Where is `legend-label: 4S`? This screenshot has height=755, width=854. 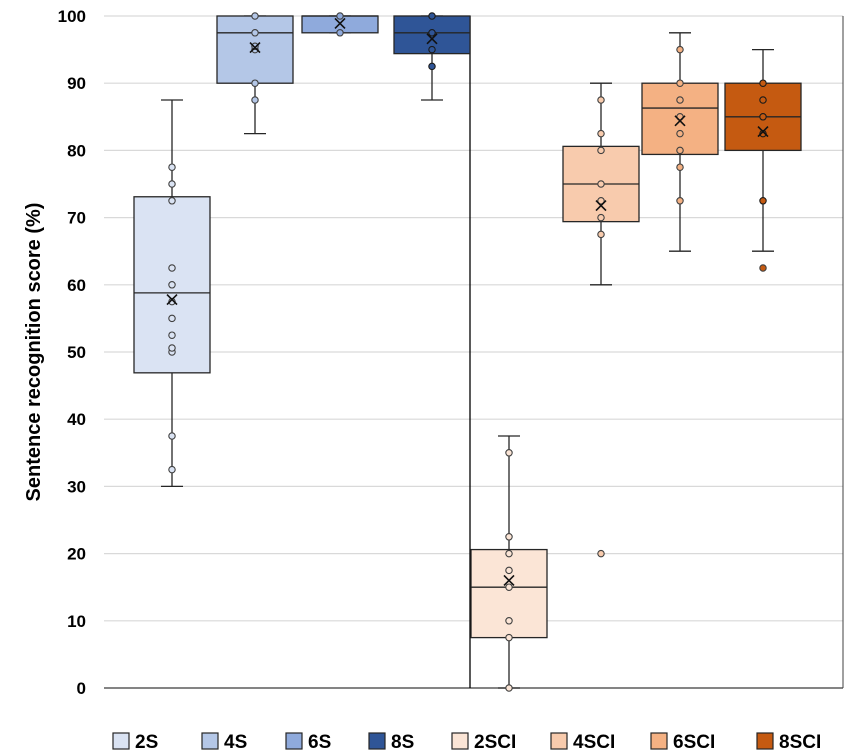 legend-label: 4S is located at coordinates (235, 742).